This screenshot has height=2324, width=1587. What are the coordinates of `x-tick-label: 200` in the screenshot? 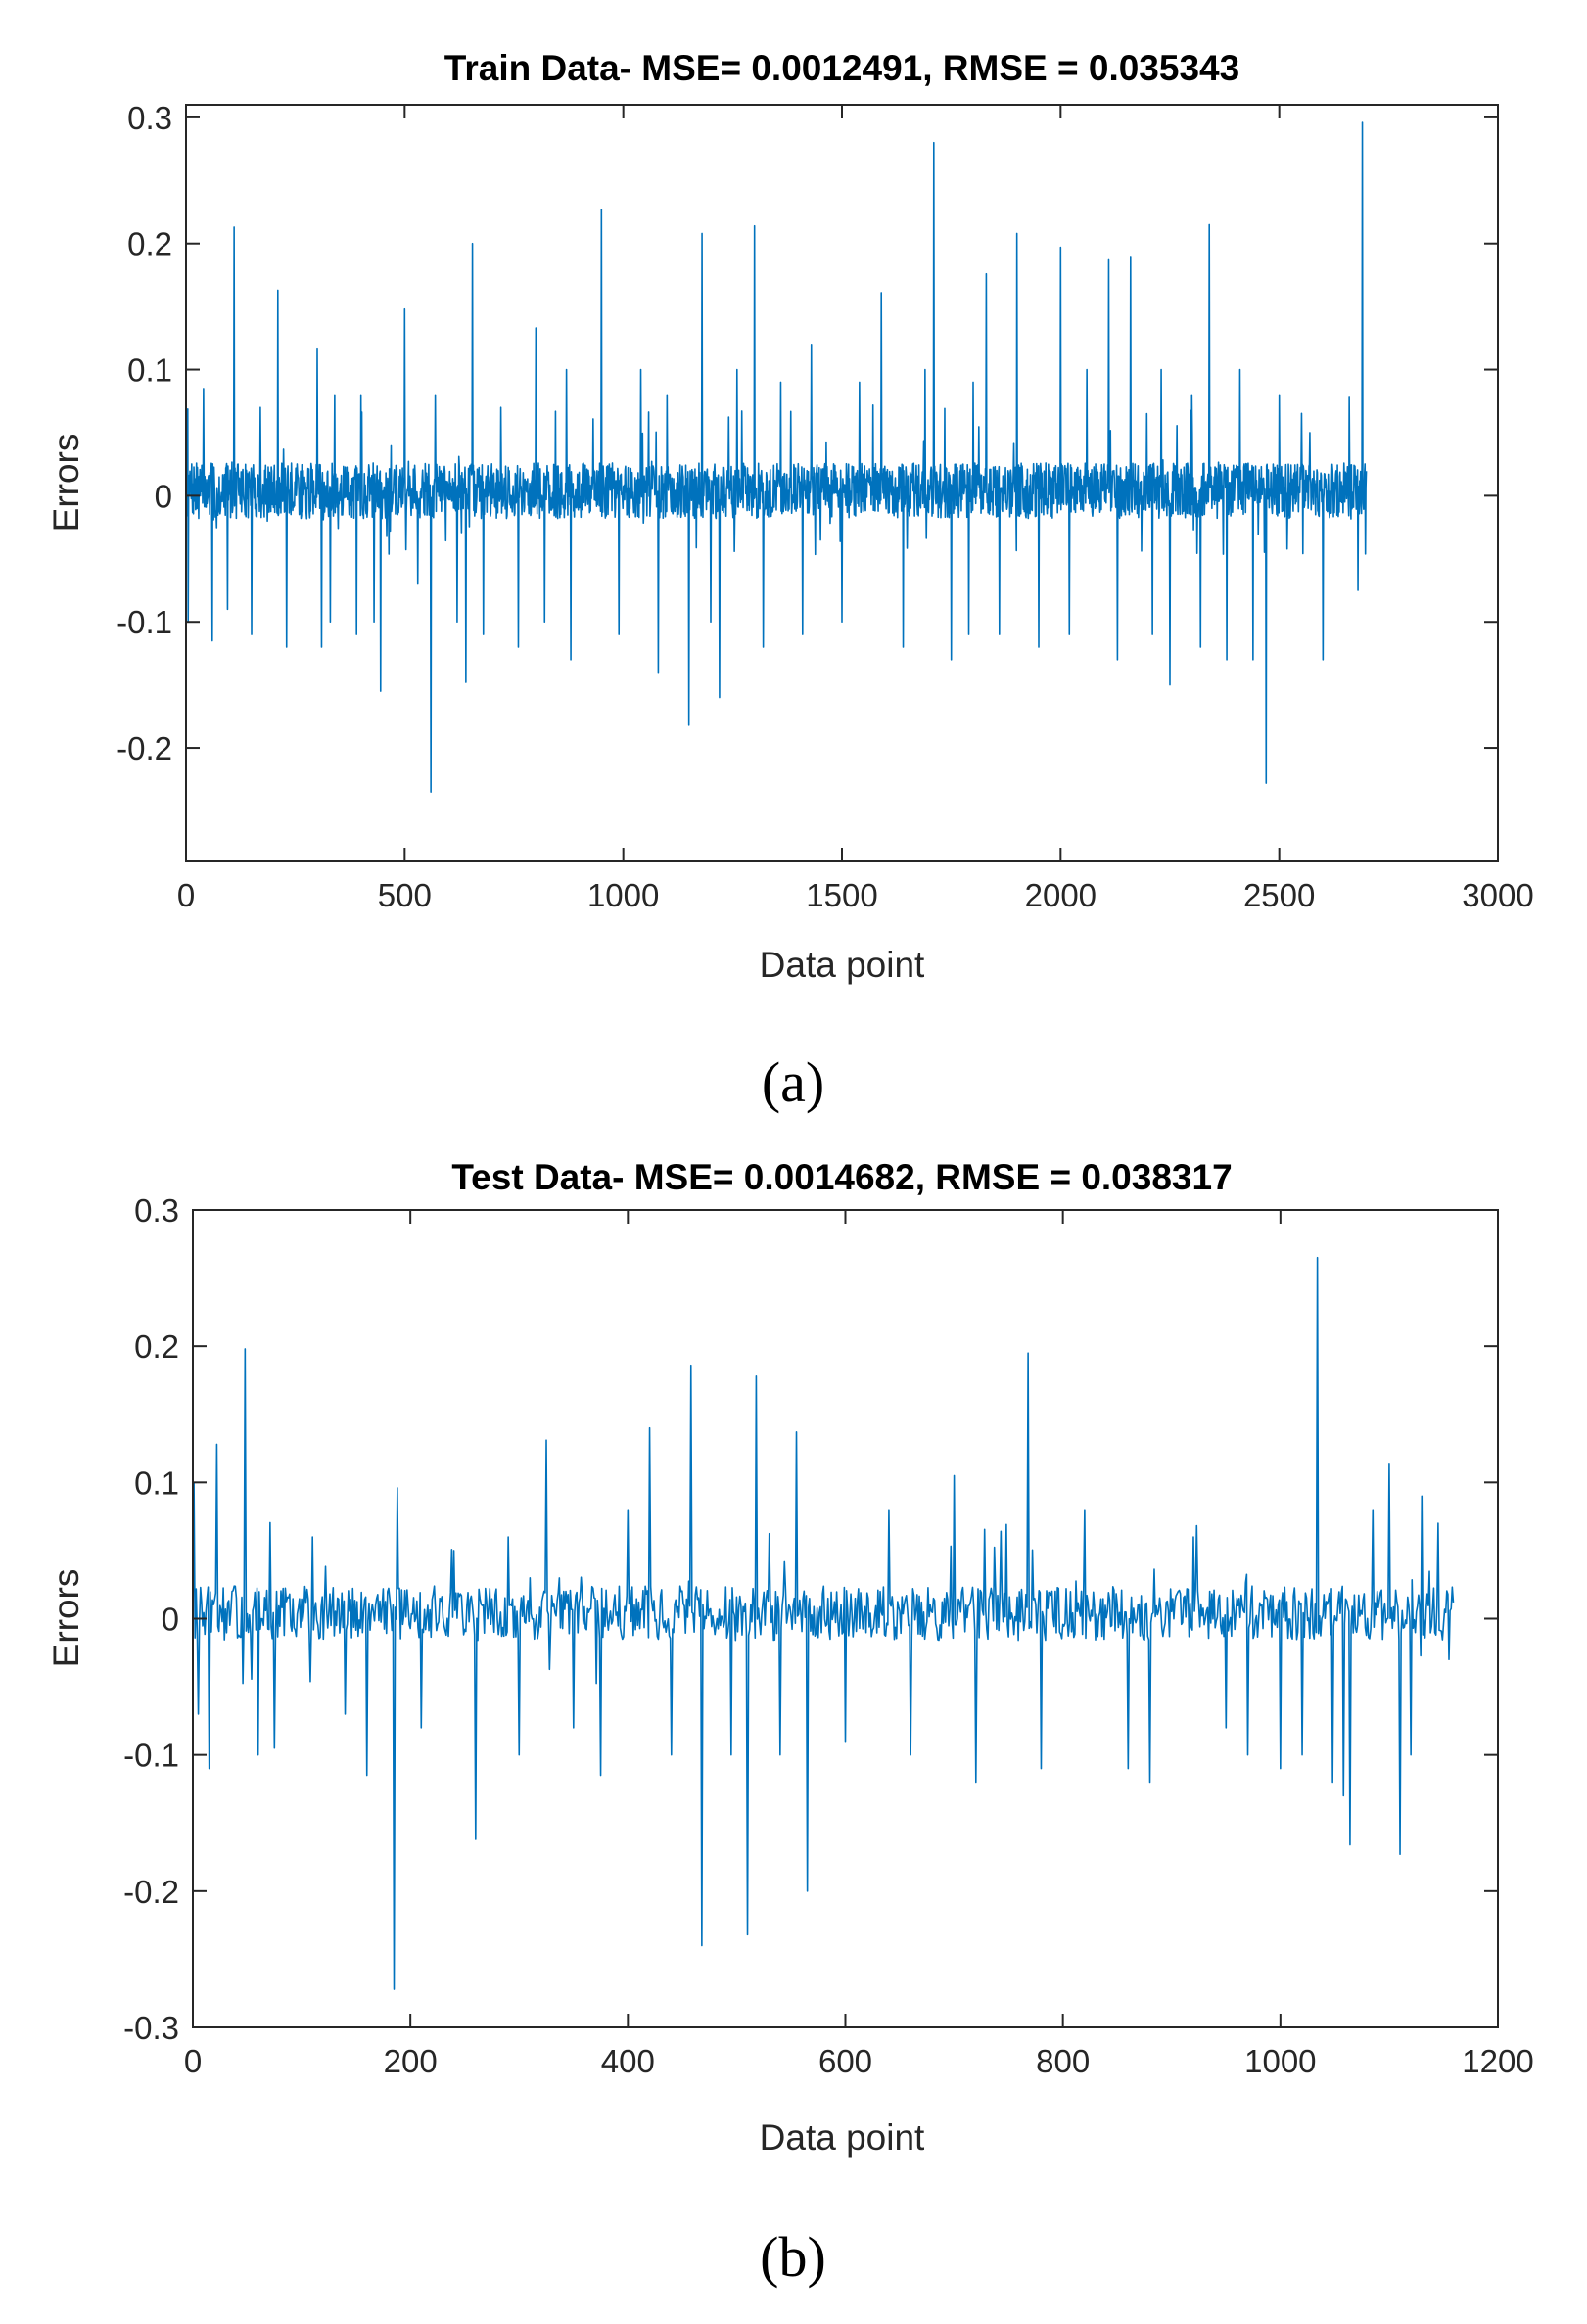 It's located at (411, 2061).